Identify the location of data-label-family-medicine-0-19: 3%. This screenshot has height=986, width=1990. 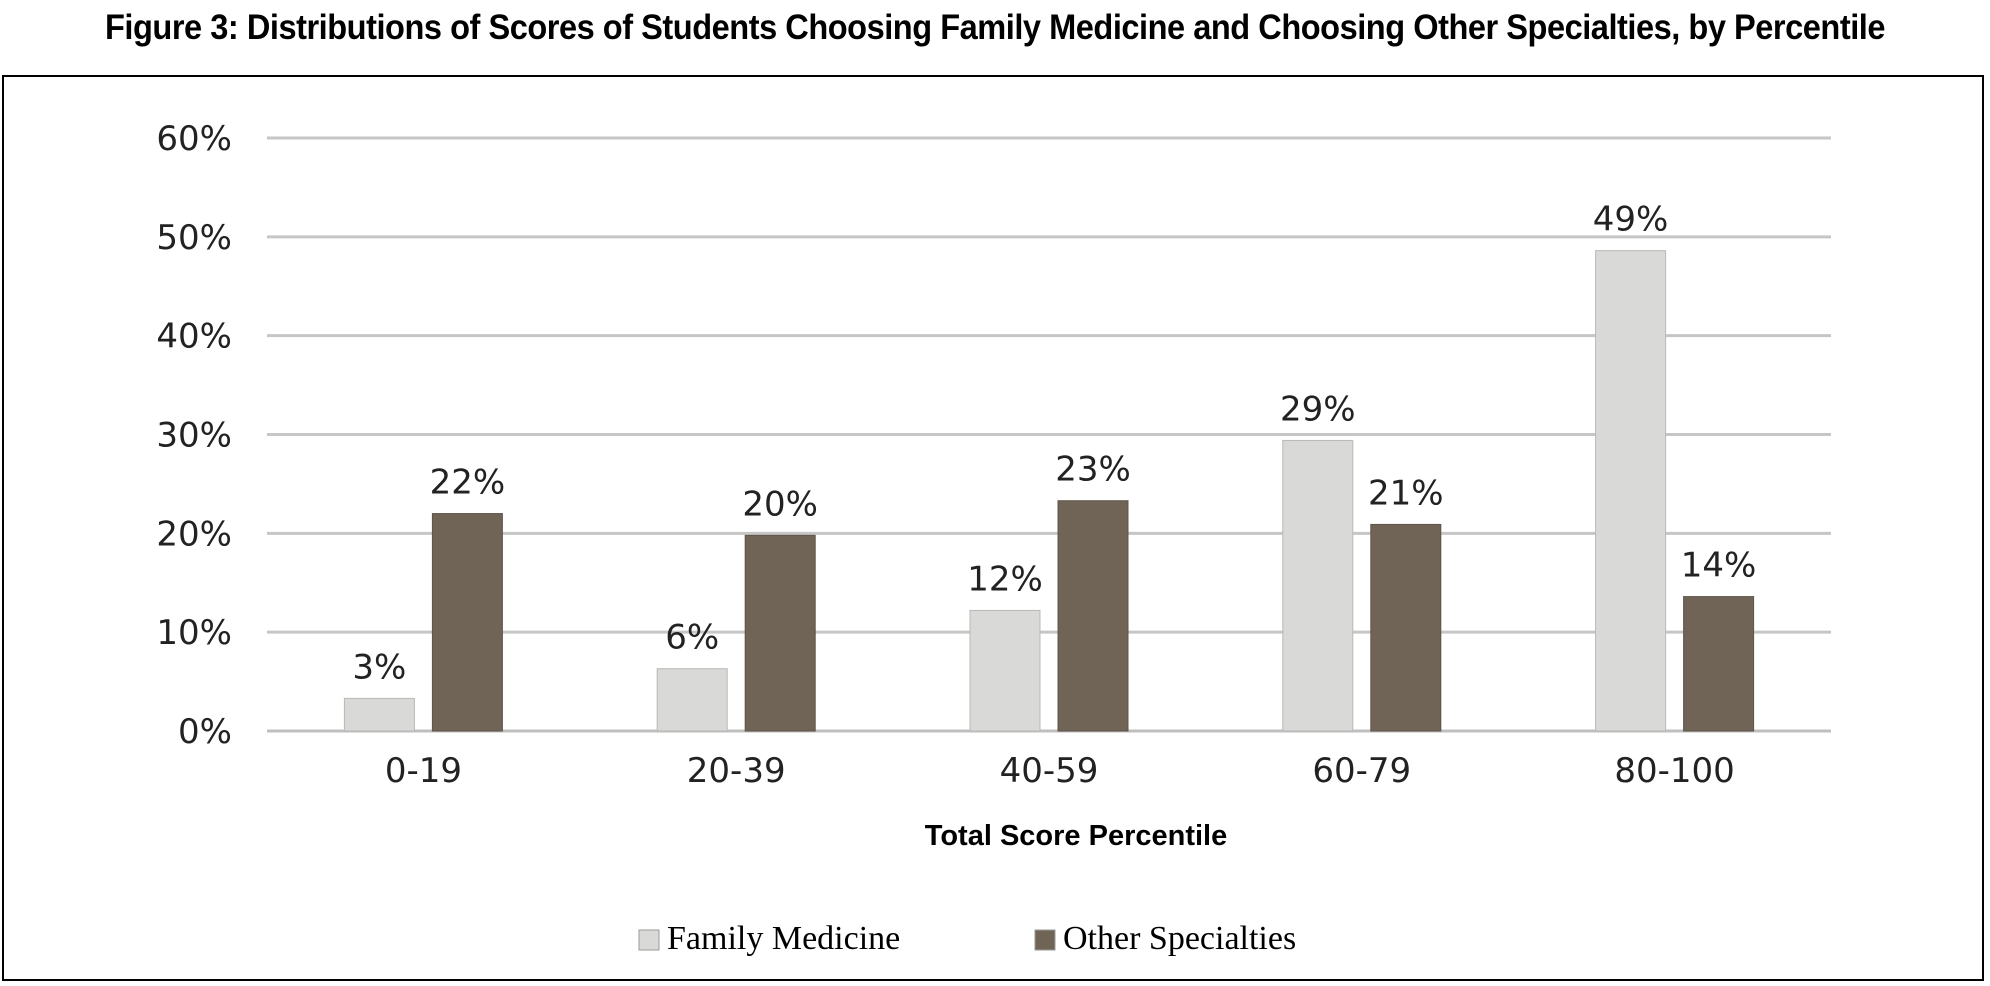
(379, 667).